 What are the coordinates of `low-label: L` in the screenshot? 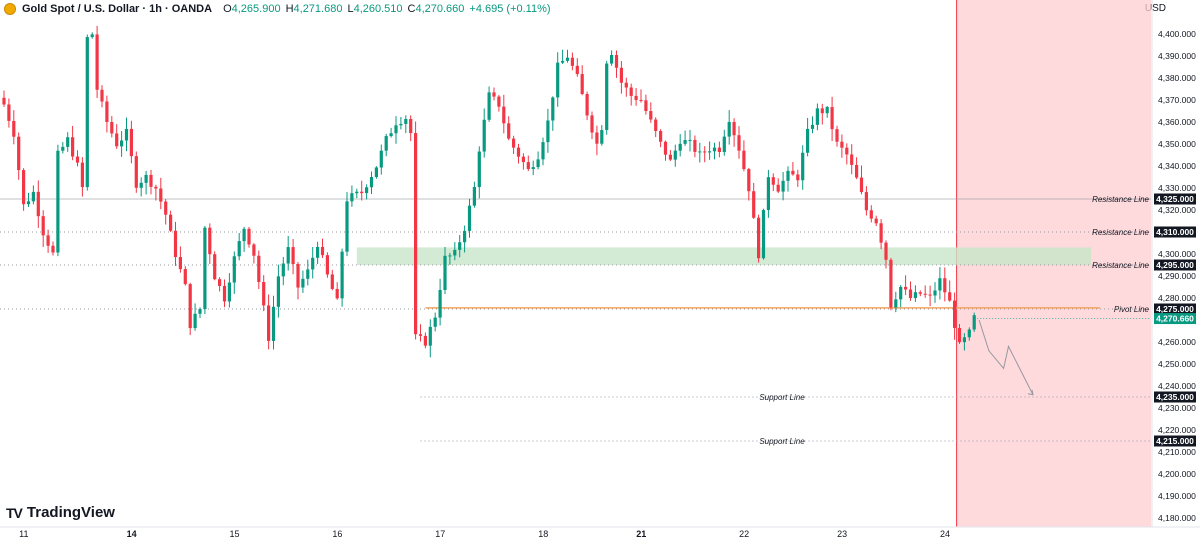 It's located at (350, 9).